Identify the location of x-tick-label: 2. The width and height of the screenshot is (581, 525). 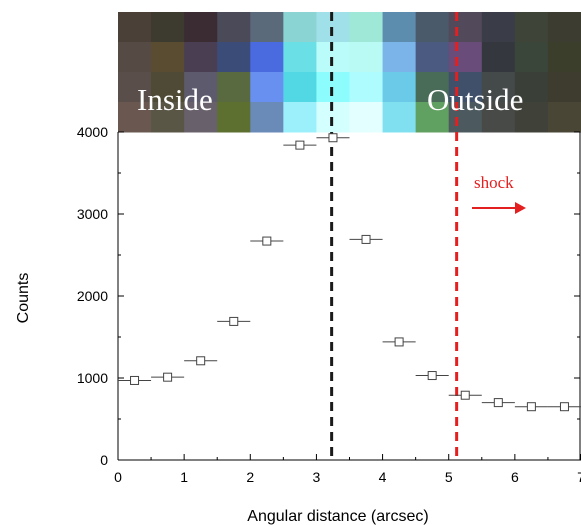
(250, 477).